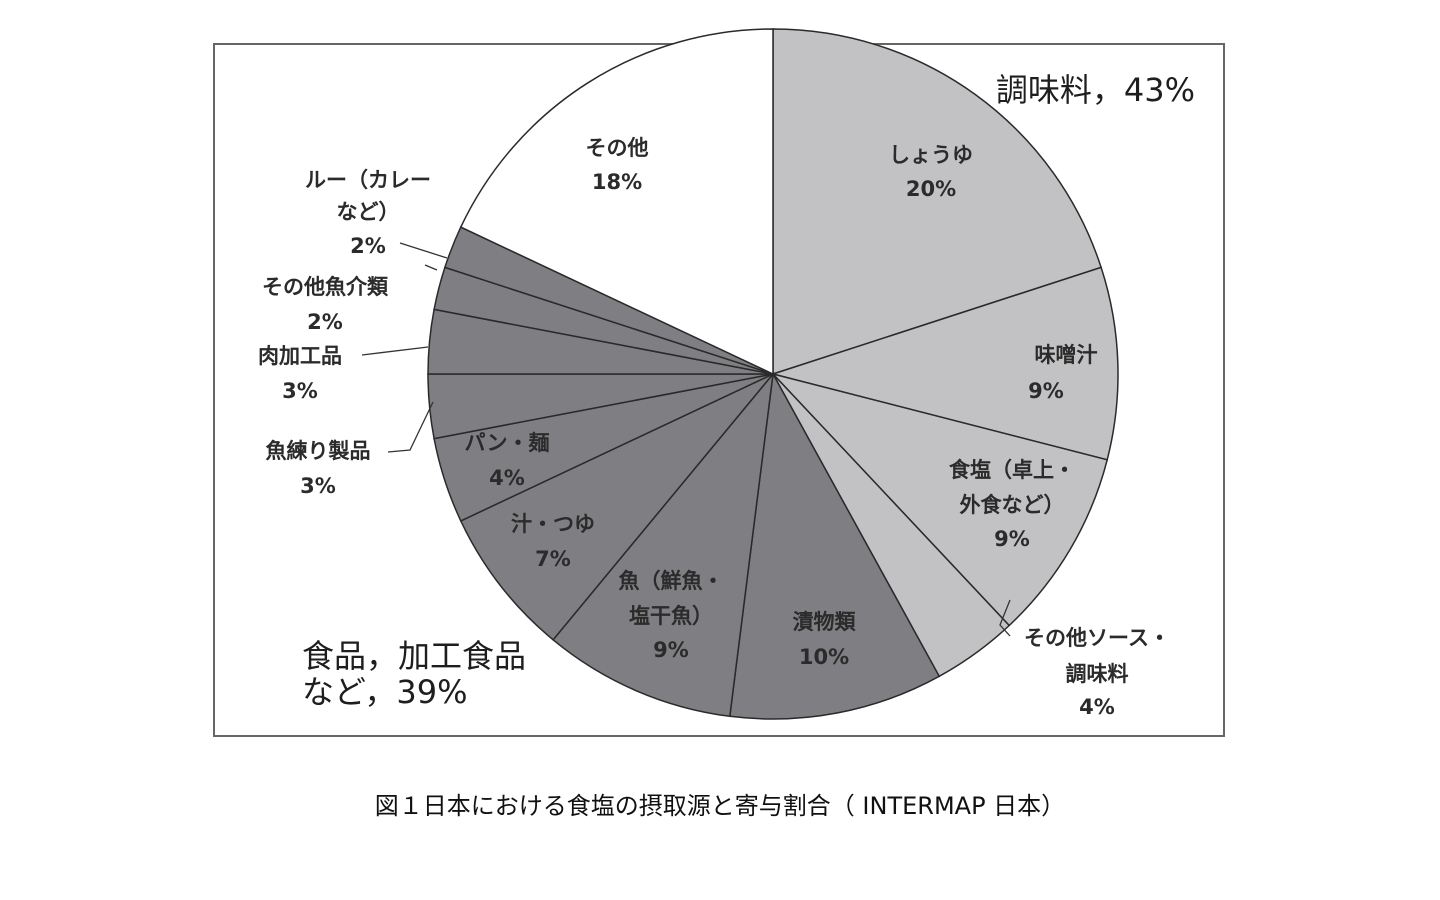  What do you see at coordinates (617, 182) in the screenshot?
I see `slice-value-13: 18%` at bounding box center [617, 182].